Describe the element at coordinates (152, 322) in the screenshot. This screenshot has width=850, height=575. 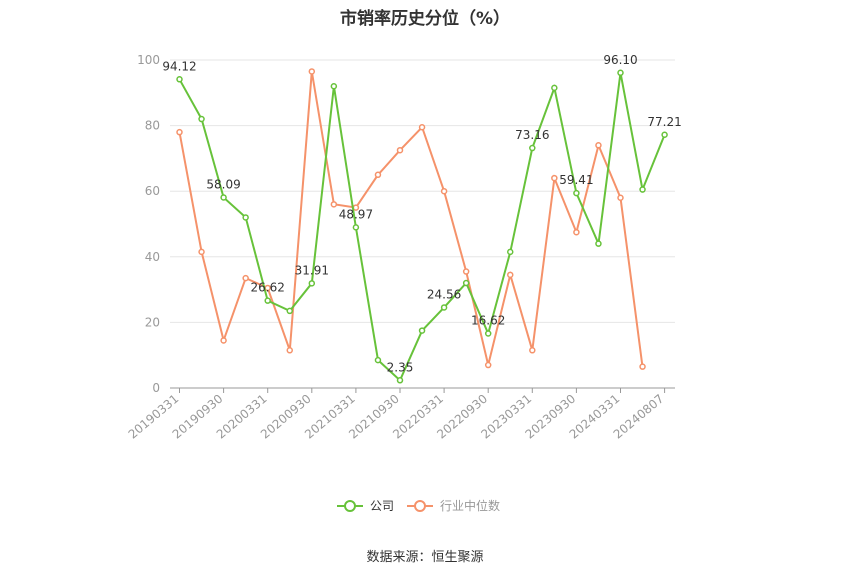
I see `y-tick-label: 20` at that location.